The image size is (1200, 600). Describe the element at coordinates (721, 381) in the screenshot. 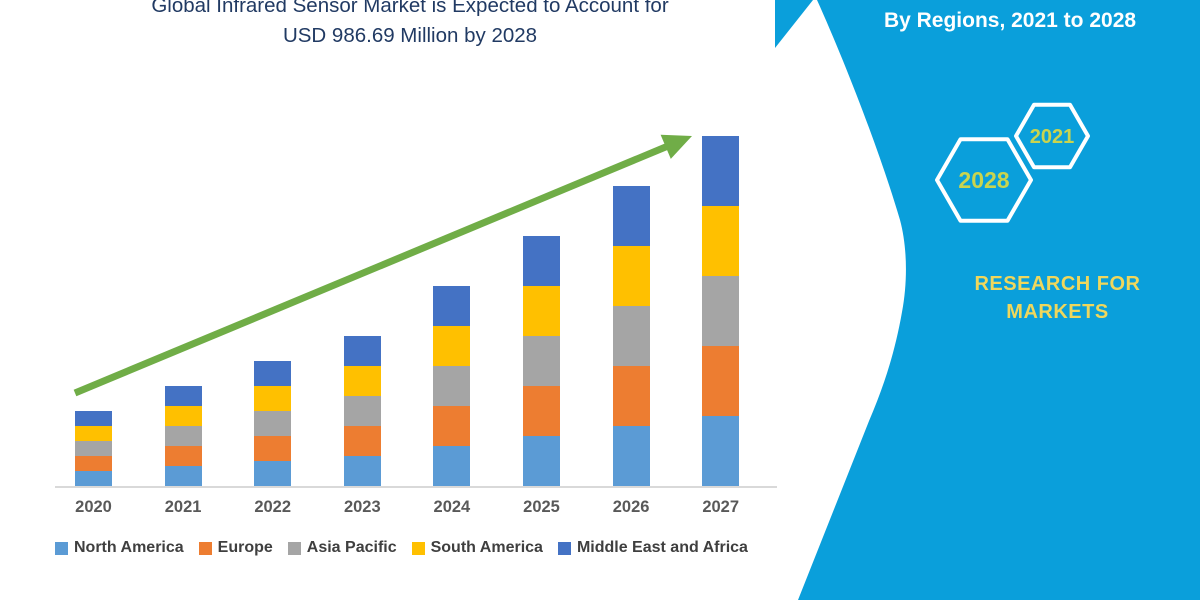

I see `bar-segment-2027-europe` at that location.